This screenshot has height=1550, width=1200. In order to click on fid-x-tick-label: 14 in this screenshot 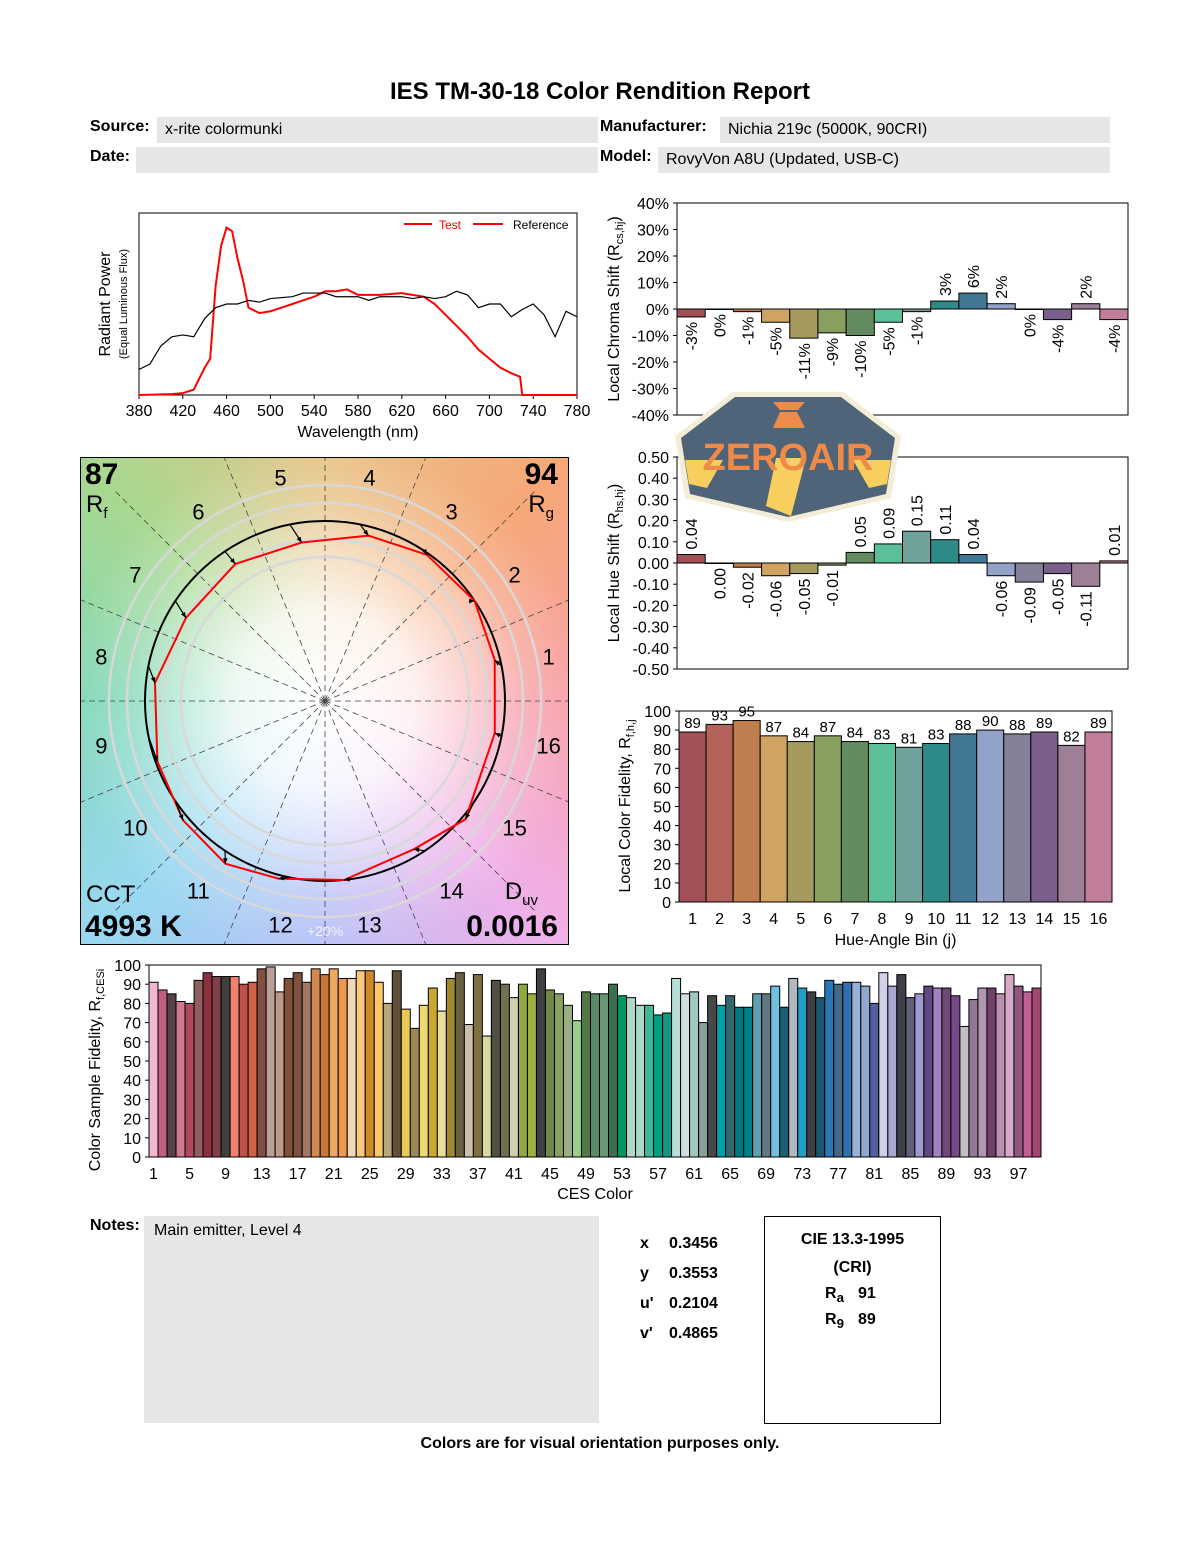, I will do `click(1044, 919)`.